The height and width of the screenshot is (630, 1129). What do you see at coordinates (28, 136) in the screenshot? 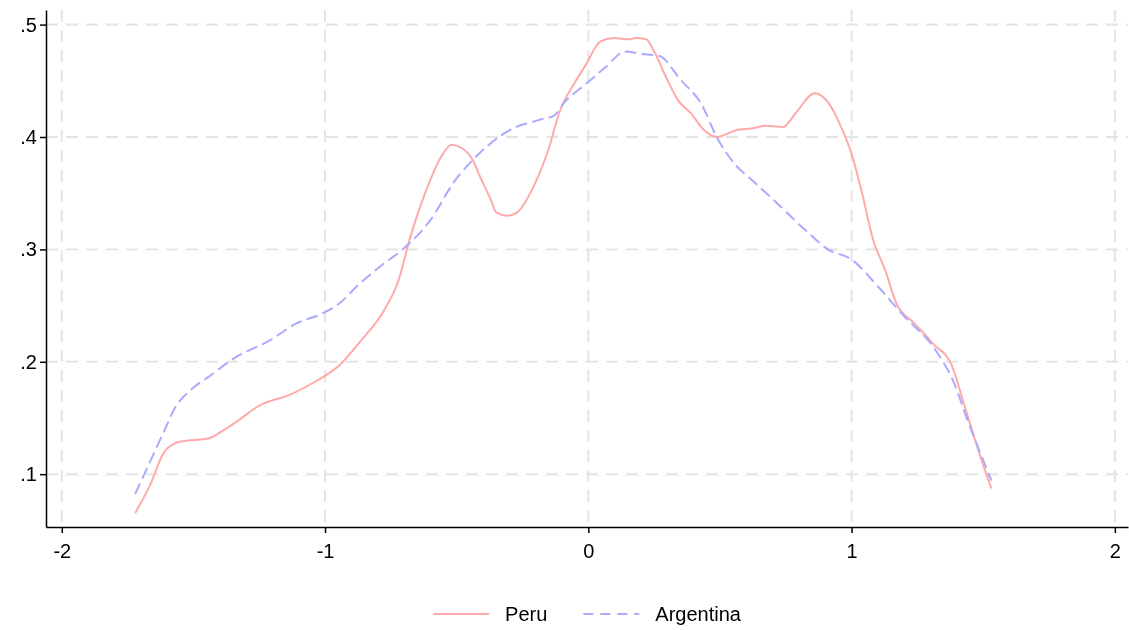
I see `y-tick-label: .4` at bounding box center [28, 136].